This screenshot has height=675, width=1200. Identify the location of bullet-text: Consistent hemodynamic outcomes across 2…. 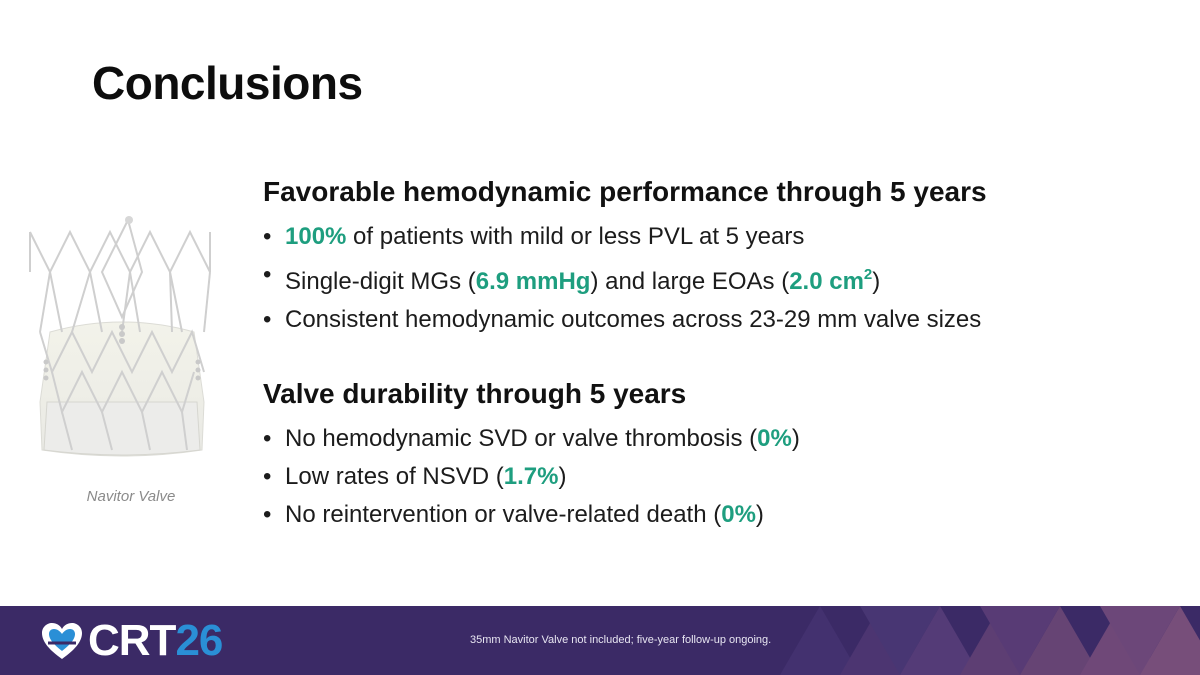
(633, 319).